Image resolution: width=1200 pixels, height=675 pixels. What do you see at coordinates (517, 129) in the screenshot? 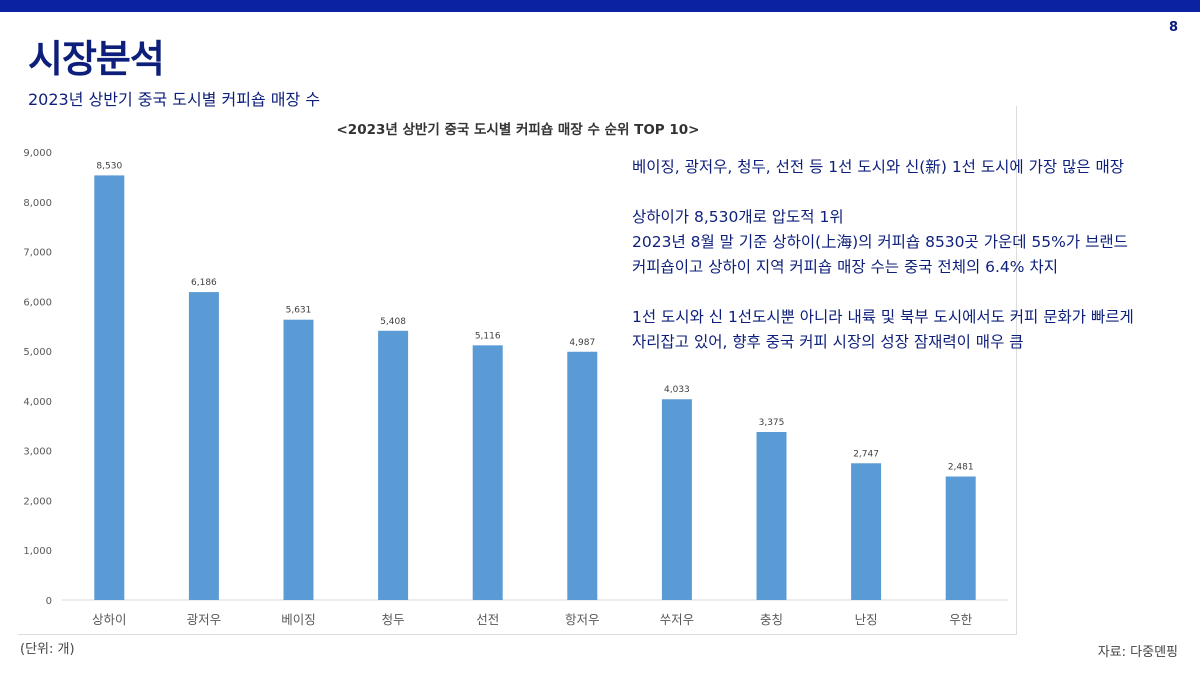
I see `chart-title: <2023년 상반기 중국 도시별 커피숍 매장 수 순위 TOP 10>` at bounding box center [517, 129].